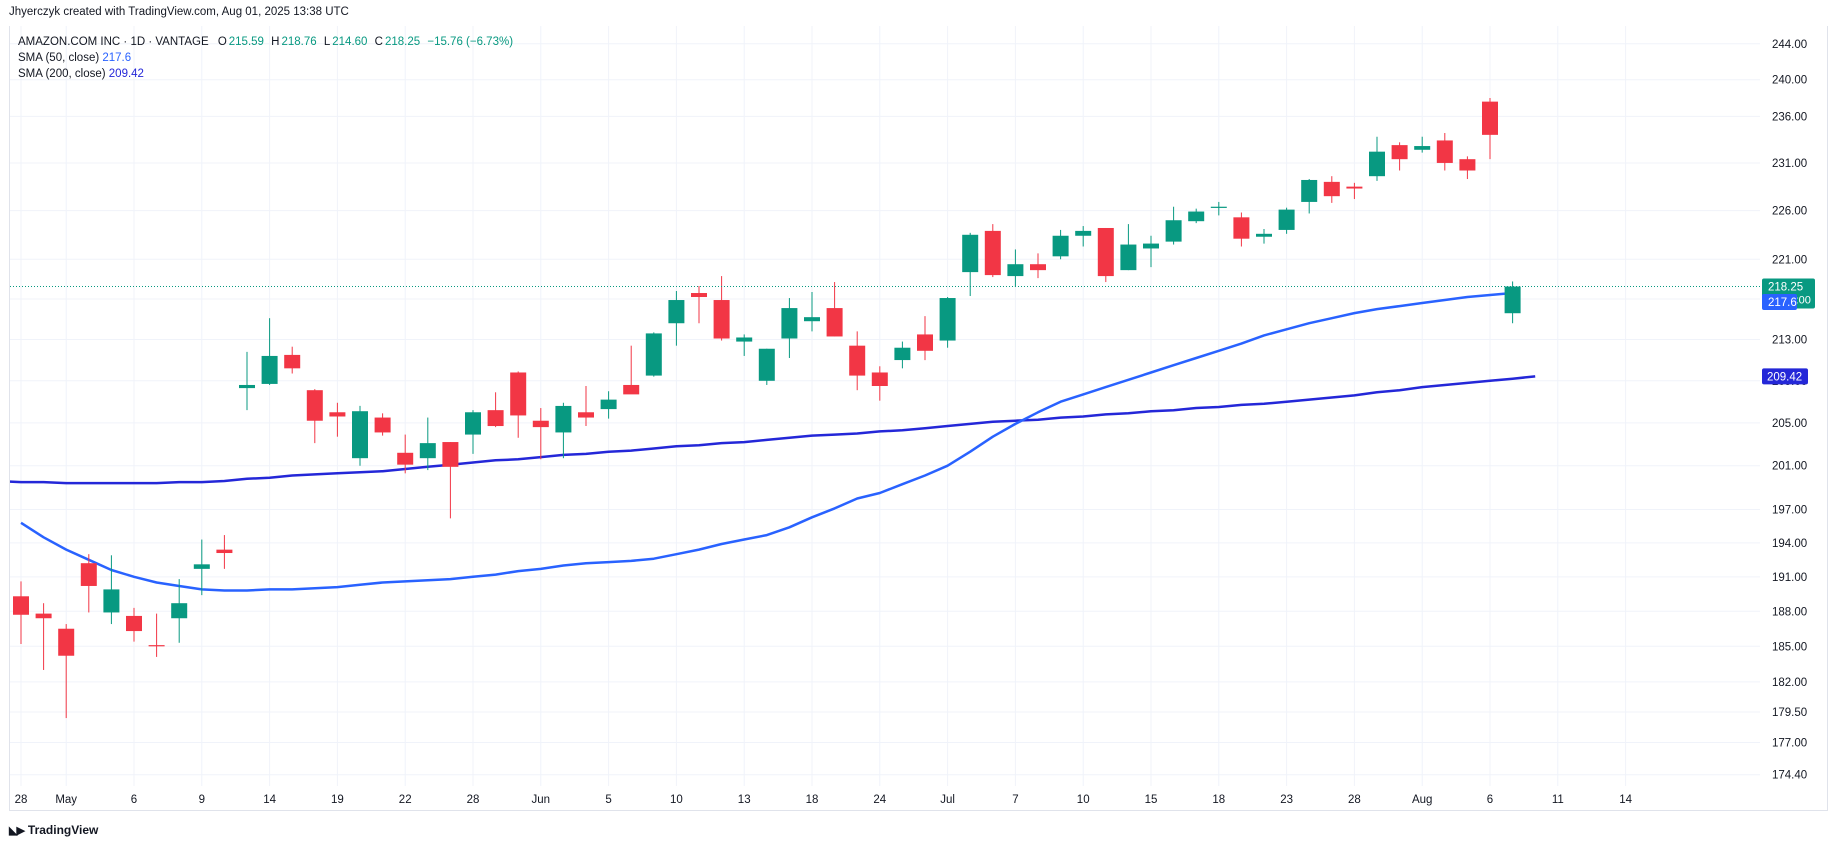  What do you see at coordinates (17, 830) in the screenshot?
I see `tradingview-logo-icon: ◣▶` at bounding box center [17, 830].